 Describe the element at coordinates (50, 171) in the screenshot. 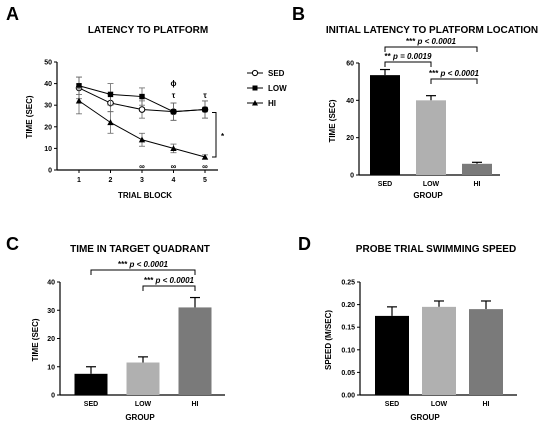

I see `panel-a-y-tick-label: 0` at that location.